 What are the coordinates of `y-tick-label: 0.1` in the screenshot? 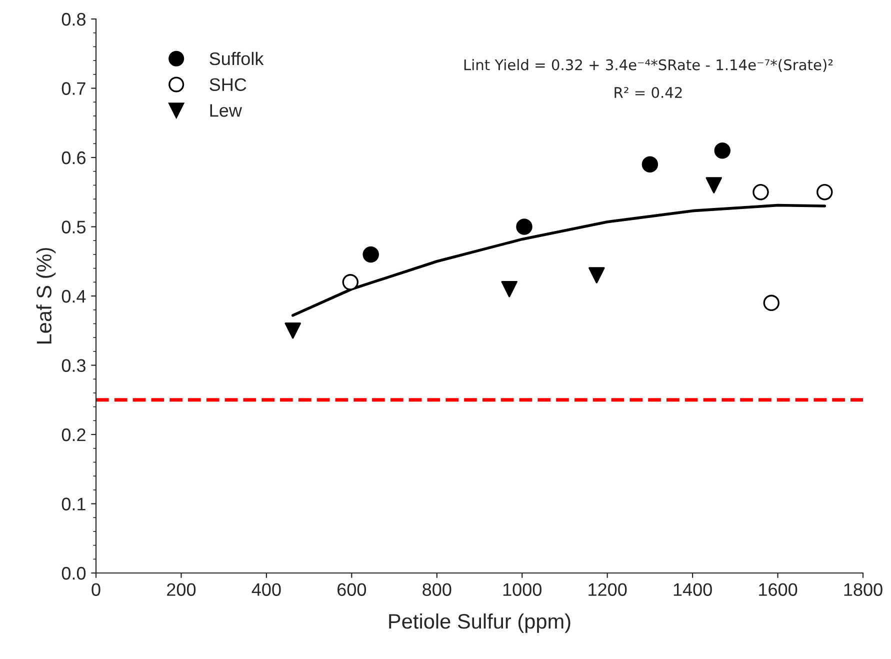 It's located at (74, 504).